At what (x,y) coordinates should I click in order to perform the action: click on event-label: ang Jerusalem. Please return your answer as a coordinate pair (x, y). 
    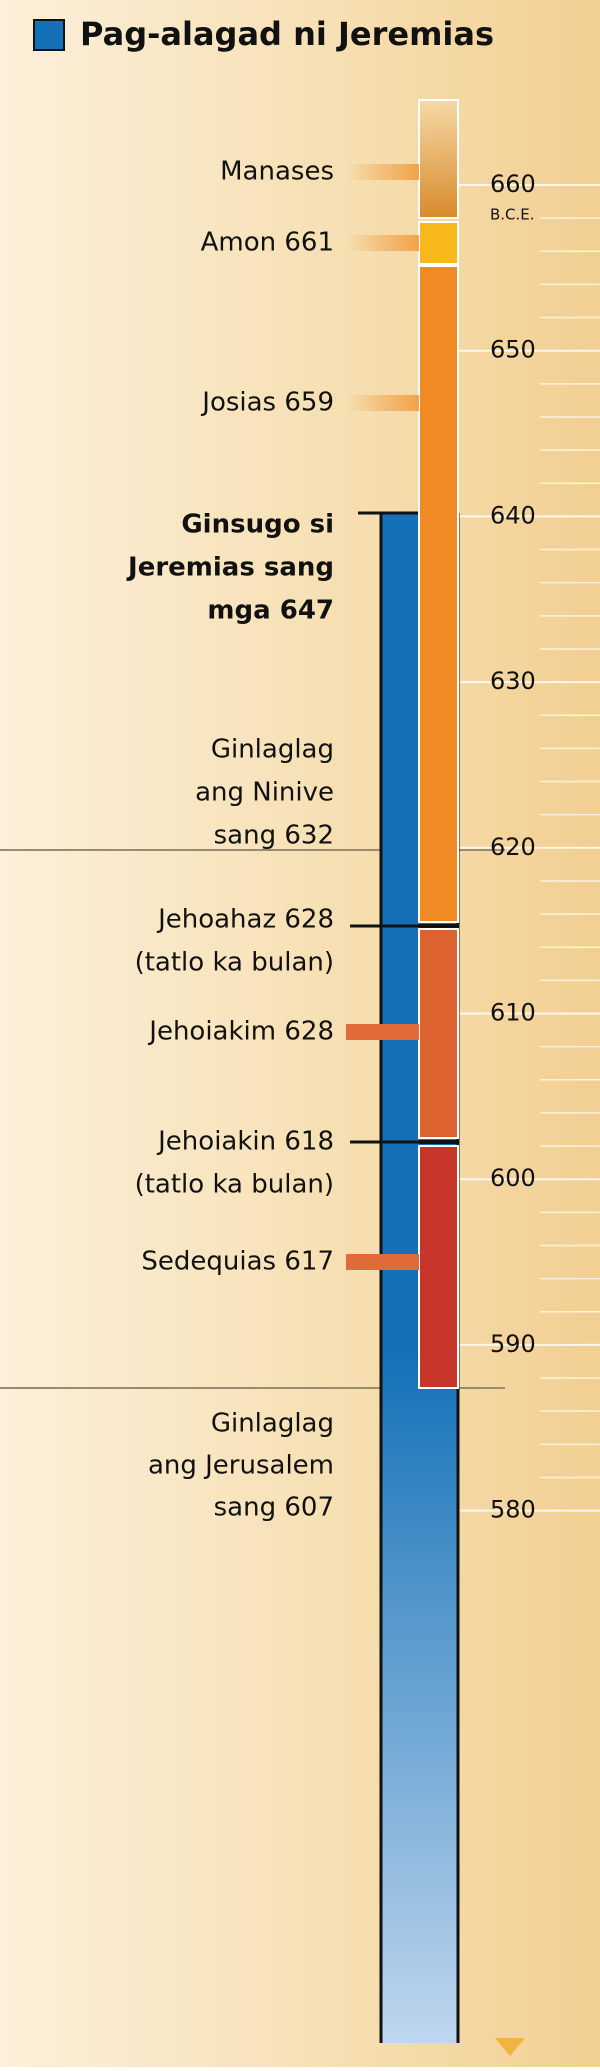
    Looking at the image, I should click on (241, 1466).